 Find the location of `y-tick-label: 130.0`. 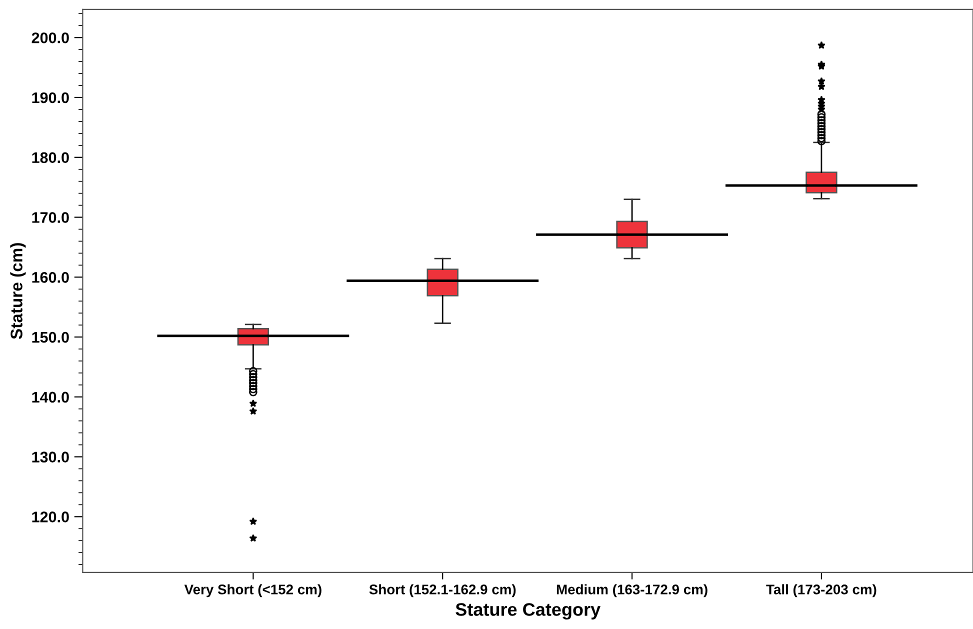

y-tick-label: 130.0 is located at coordinates (50, 457).